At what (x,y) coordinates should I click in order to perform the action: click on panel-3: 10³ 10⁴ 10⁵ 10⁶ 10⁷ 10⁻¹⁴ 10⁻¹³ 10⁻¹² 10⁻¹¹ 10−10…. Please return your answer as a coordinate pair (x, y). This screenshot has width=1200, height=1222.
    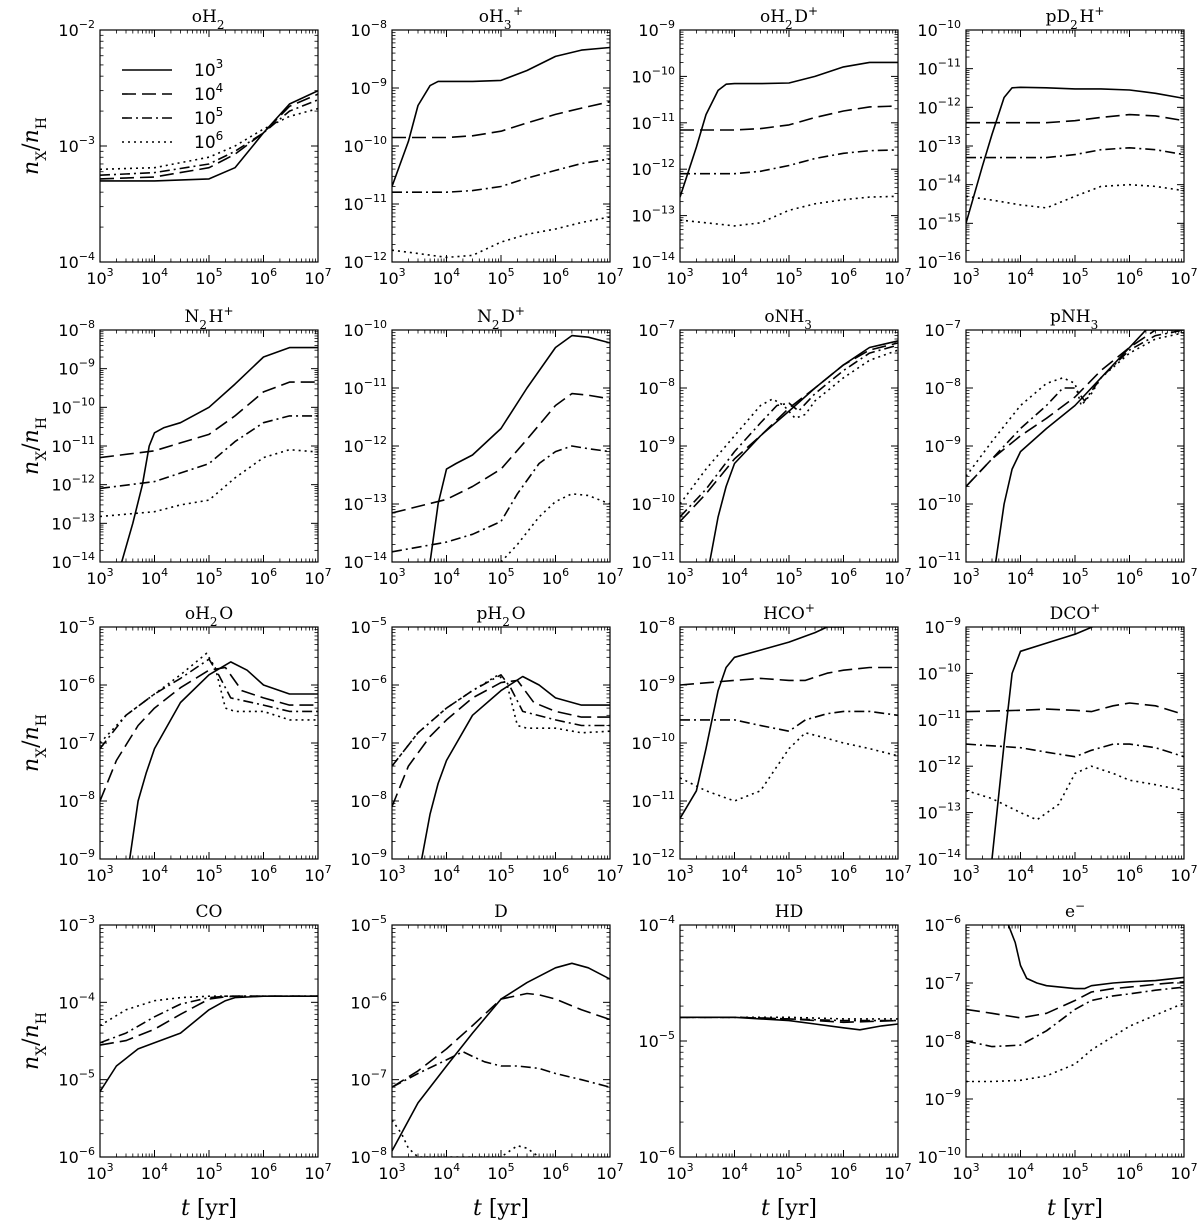
    Looking at the image, I should click on (771, 146).